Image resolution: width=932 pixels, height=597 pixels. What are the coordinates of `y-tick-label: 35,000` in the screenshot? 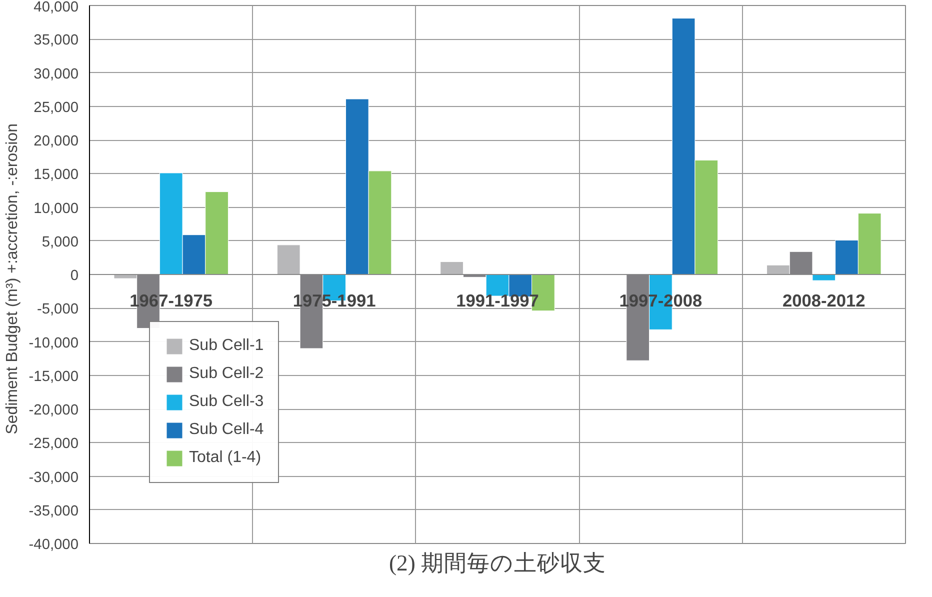 It's located at (56, 40).